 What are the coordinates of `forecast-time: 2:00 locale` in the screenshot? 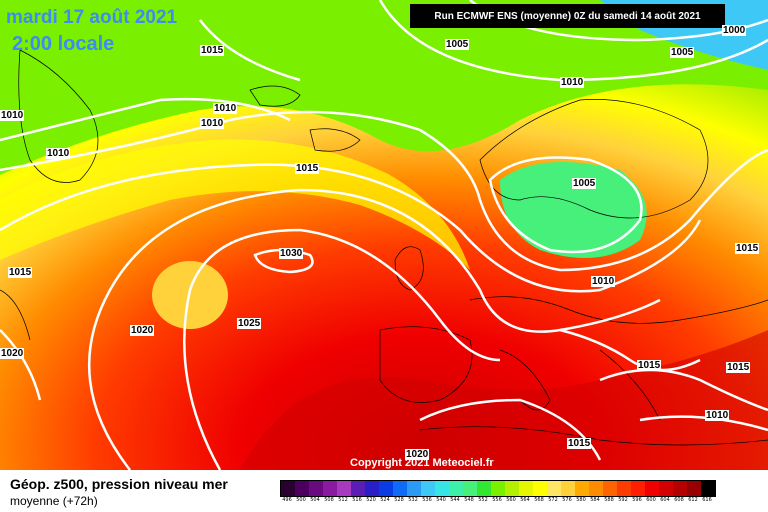 It's located at (63, 44).